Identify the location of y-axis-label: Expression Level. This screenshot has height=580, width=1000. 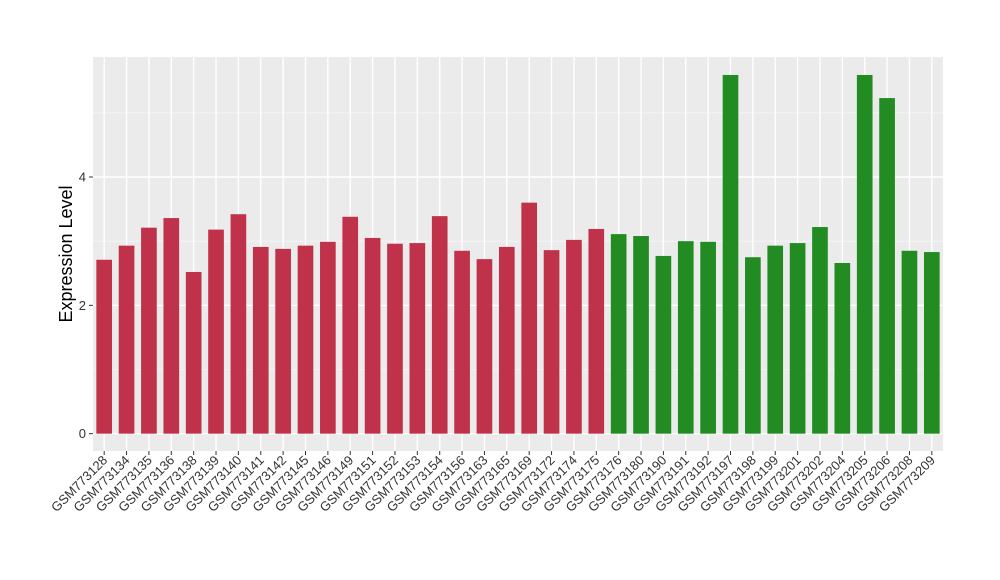
(66, 253).